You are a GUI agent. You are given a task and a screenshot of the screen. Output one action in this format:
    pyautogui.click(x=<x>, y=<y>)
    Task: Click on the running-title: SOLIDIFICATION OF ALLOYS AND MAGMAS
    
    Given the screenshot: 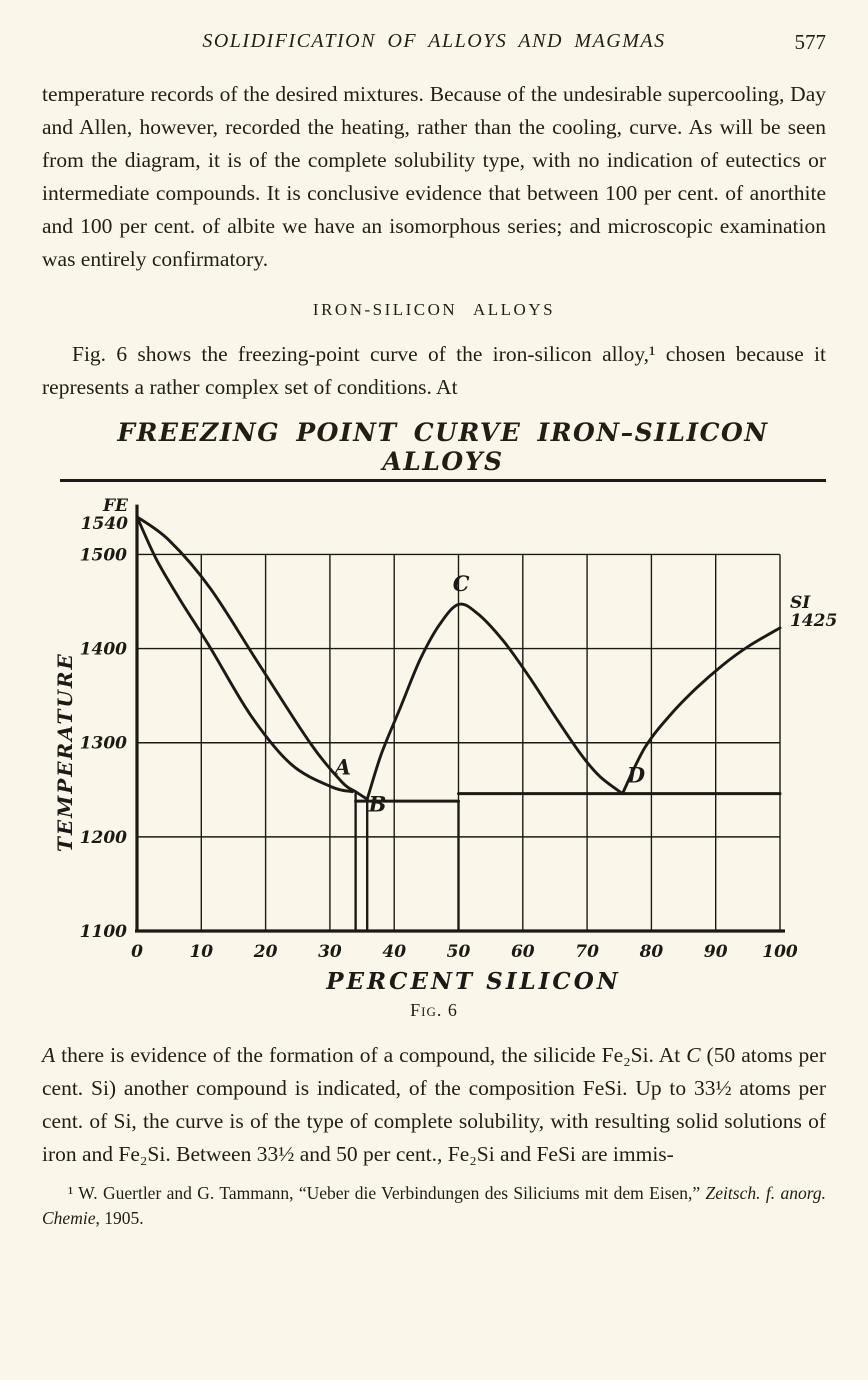 What is the action you would take?
    pyautogui.click(x=434, y=41)
    